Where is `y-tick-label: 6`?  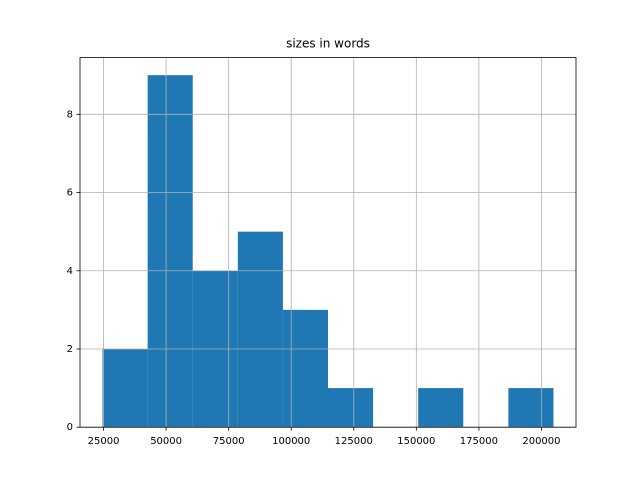 y-tick-label: 6 is located at coordinates (70, 193).